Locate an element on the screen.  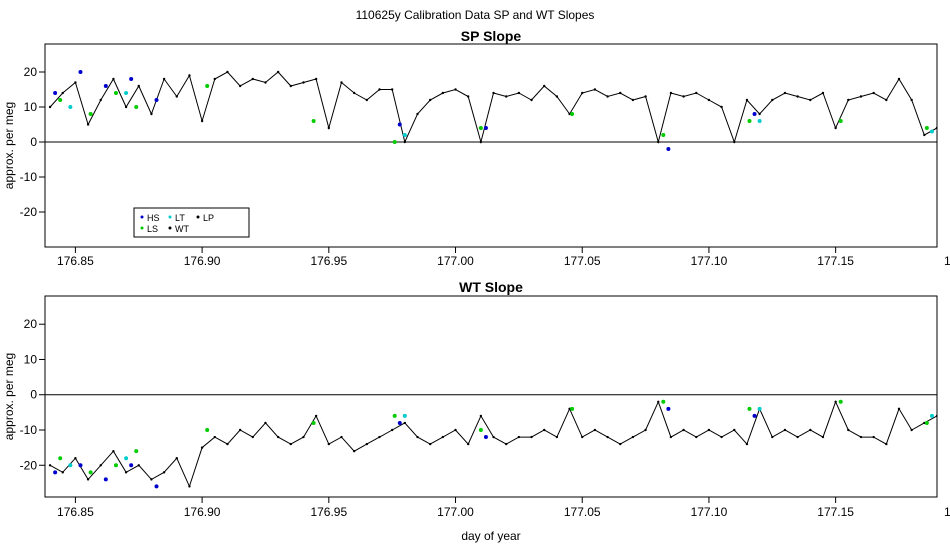
wt-series-line is located at coordinates (493, 444).